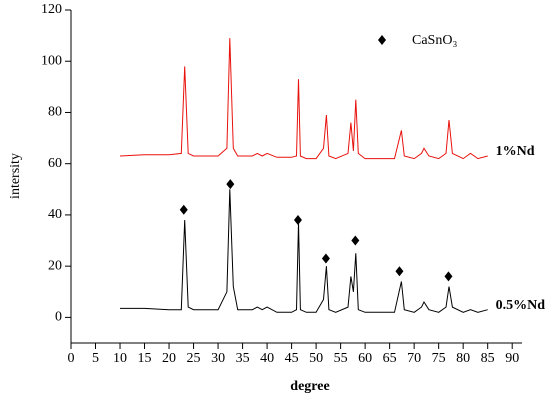 The image size is (554, 400). What do you see at coordinates (15, 176) in the screenshot?
I see `y-axis-label: intersity` at bounding box center [15, 176].